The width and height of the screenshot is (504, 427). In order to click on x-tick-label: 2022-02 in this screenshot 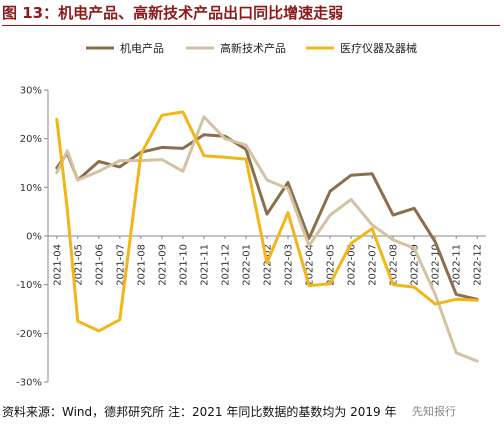, I will do `click(268, 265)`.